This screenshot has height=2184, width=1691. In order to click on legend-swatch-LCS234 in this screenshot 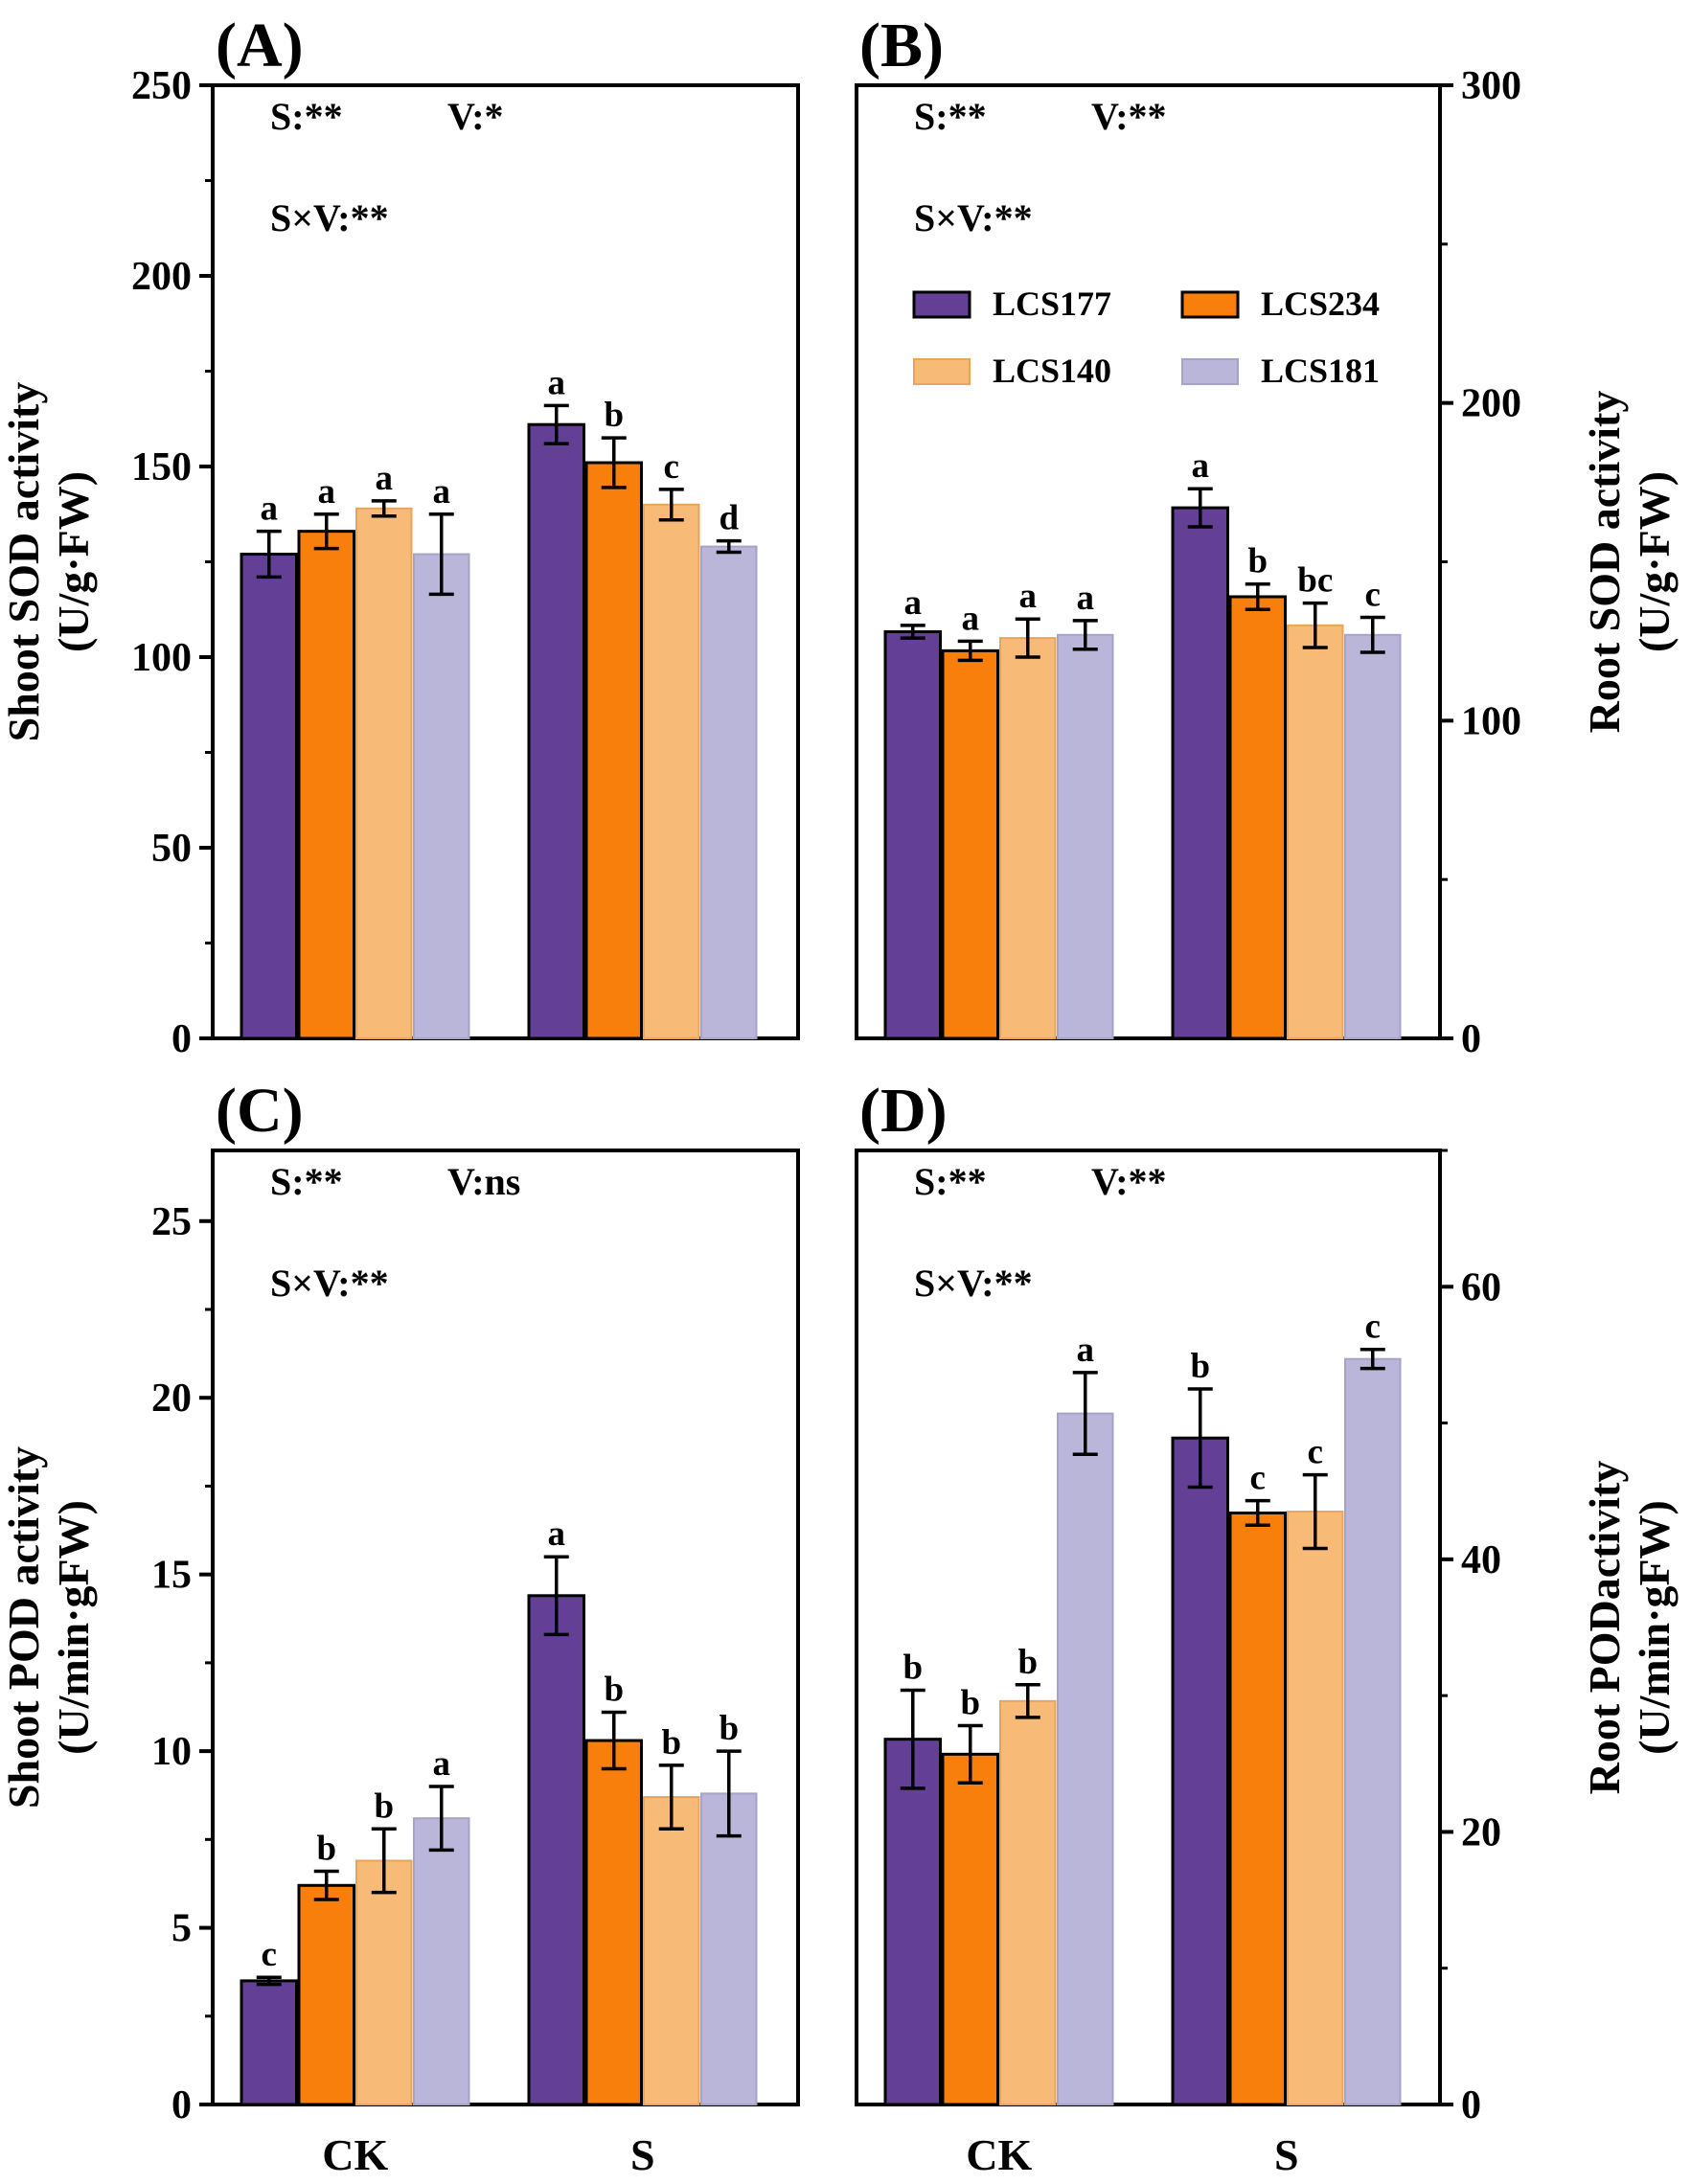, I will do `click(1210, 304)`.